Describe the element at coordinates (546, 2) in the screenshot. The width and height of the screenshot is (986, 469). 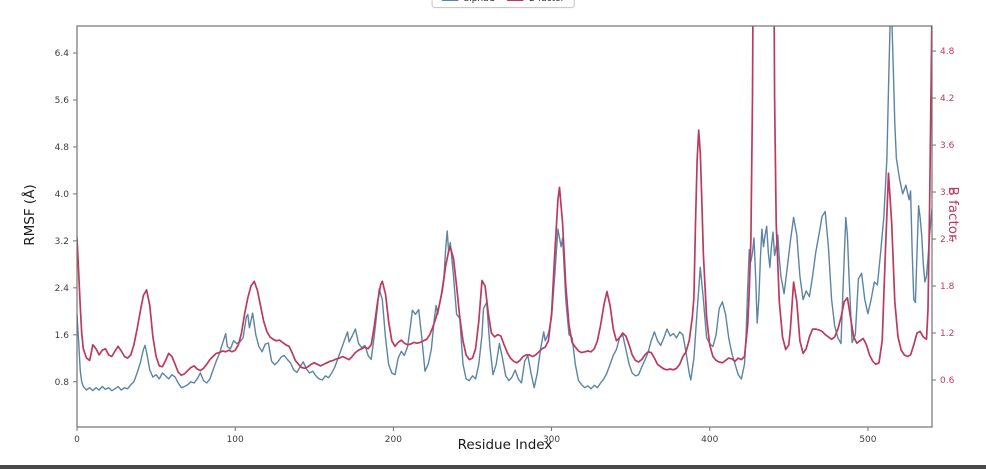
I see `legend-label-bfactor: B factor` at that location.